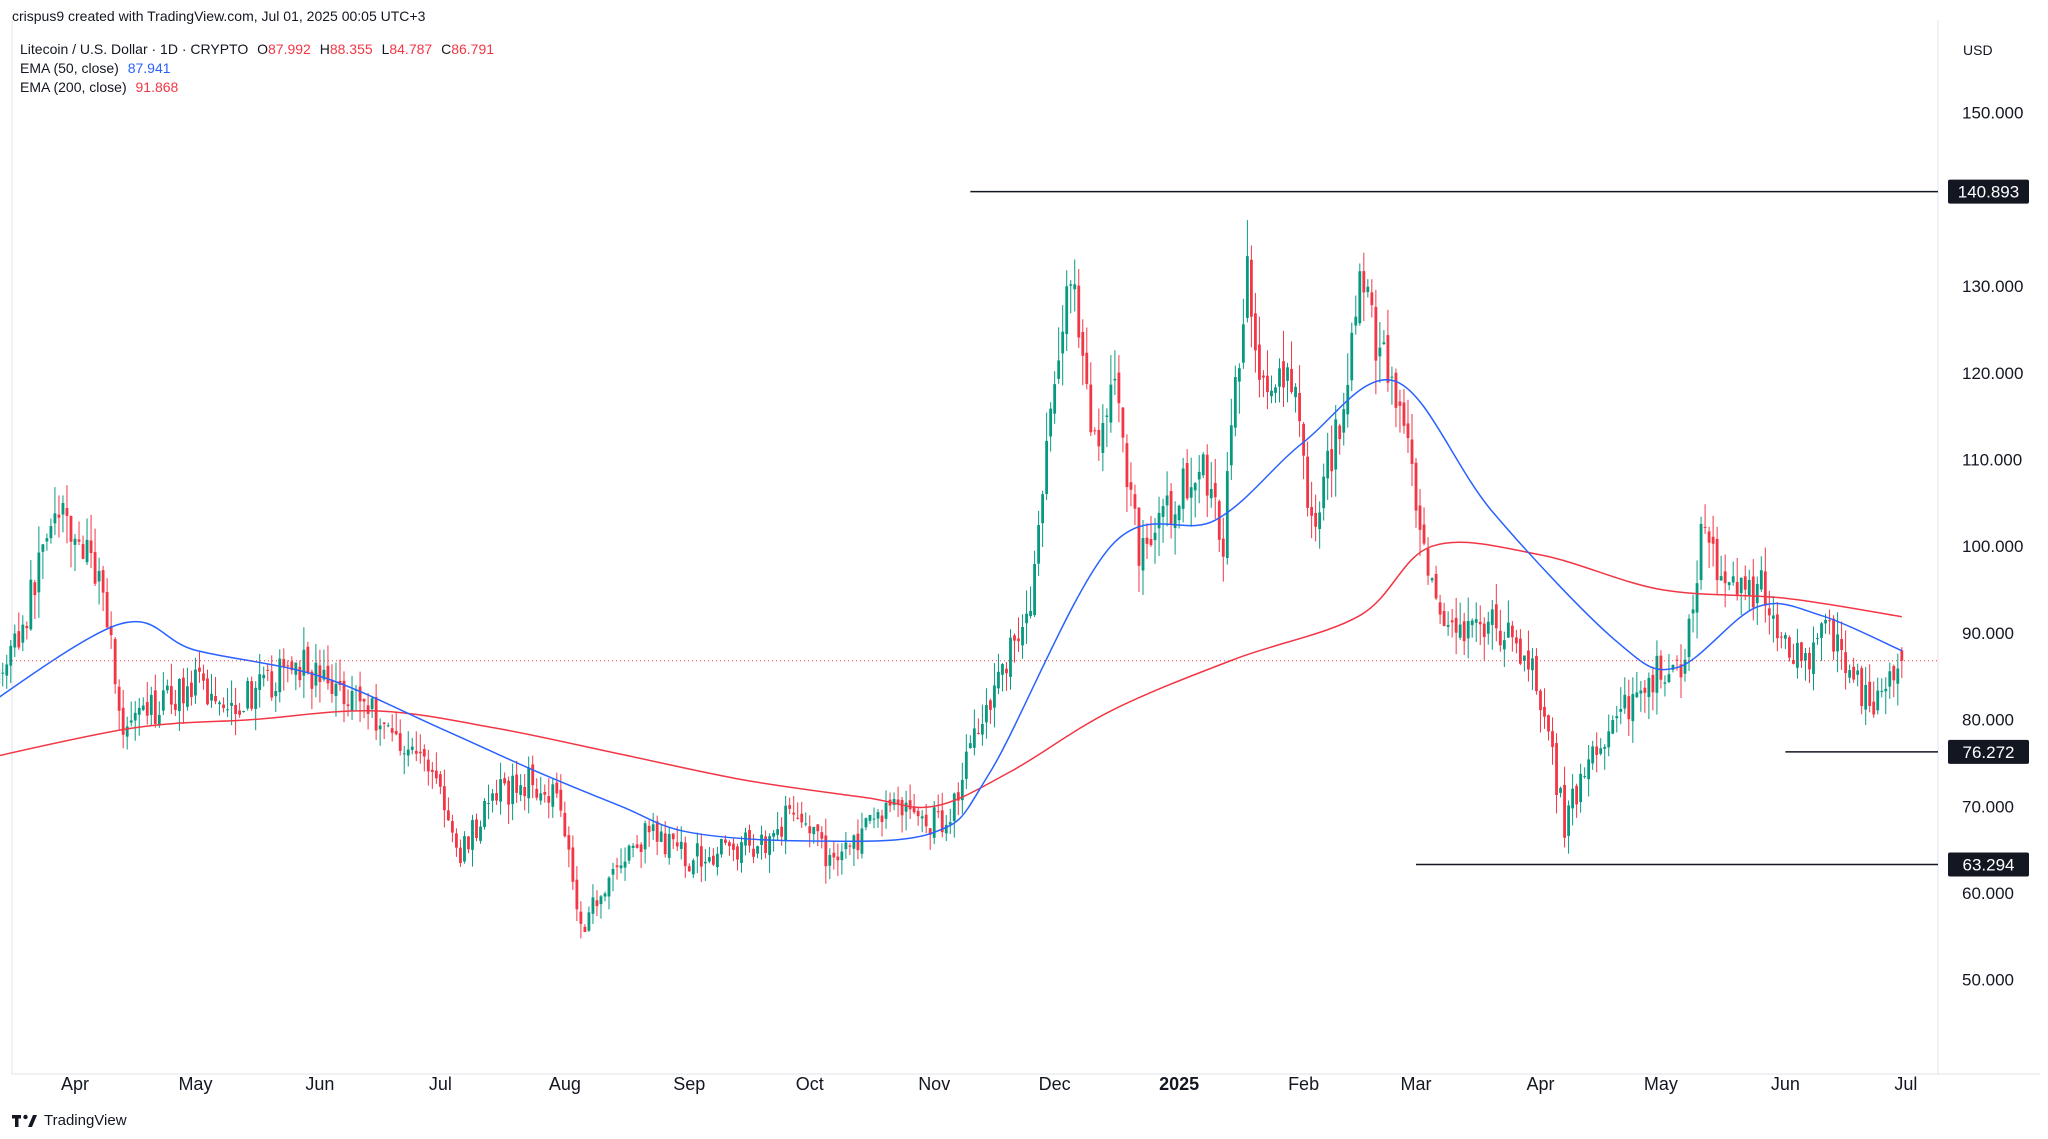 The image size is (2048, 1139). What do you see at coordinates (69, 1120) in the screenshot?
I see `footer-brand: TradingView` at bounding box center [69, 1120].